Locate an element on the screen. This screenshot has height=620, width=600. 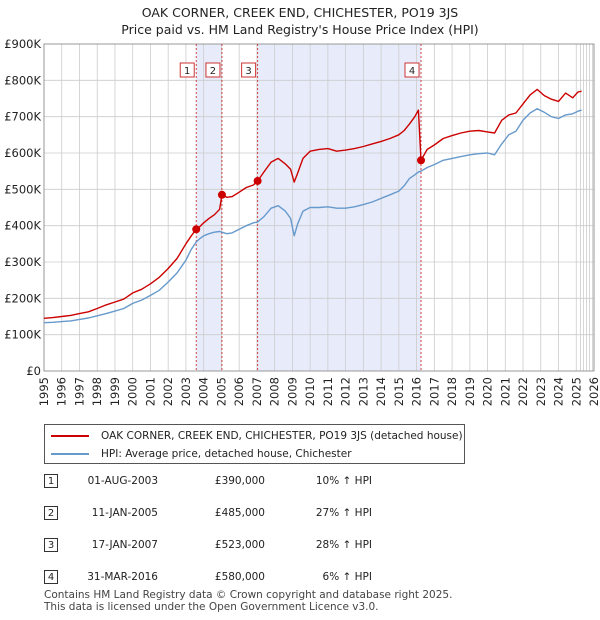
sale-1-label-box is located at coordinates (187, 70).